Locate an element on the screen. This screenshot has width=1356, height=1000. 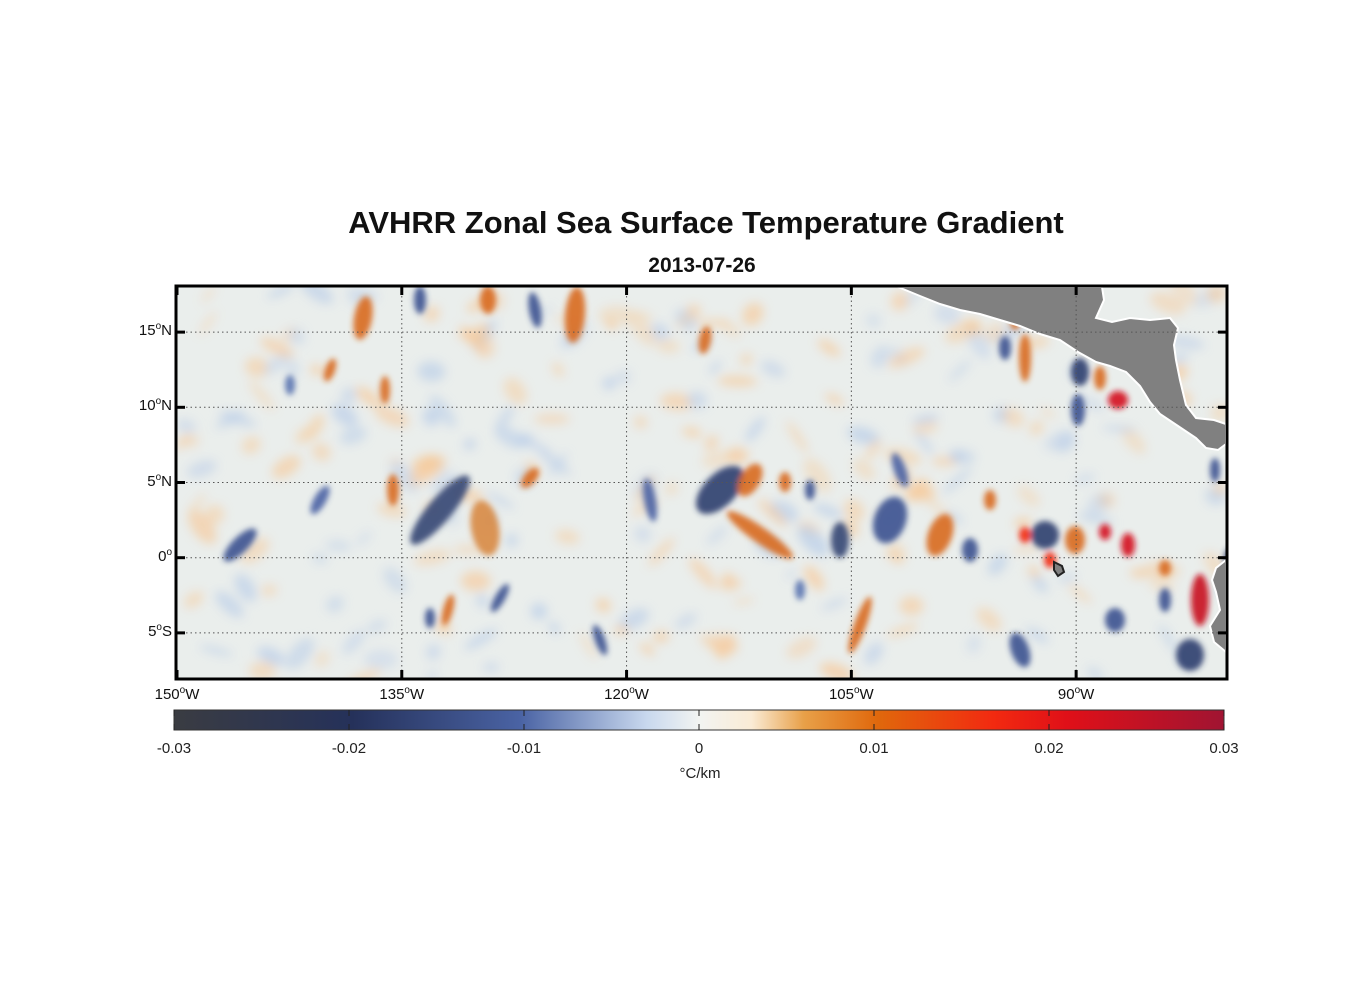
lat-tick-label: 5oS is located at coordinates (160, 630).